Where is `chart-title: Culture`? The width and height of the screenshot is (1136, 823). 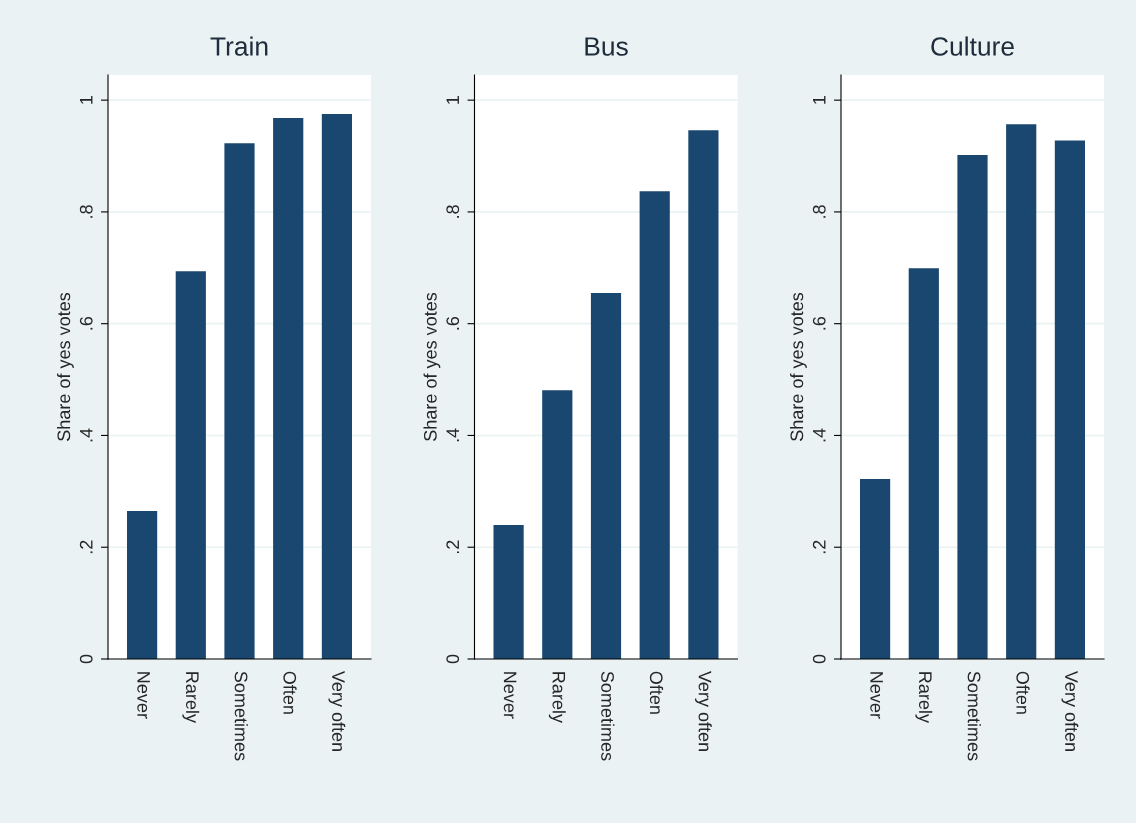
chart-title: Culture is located at coordinates (972, 46).